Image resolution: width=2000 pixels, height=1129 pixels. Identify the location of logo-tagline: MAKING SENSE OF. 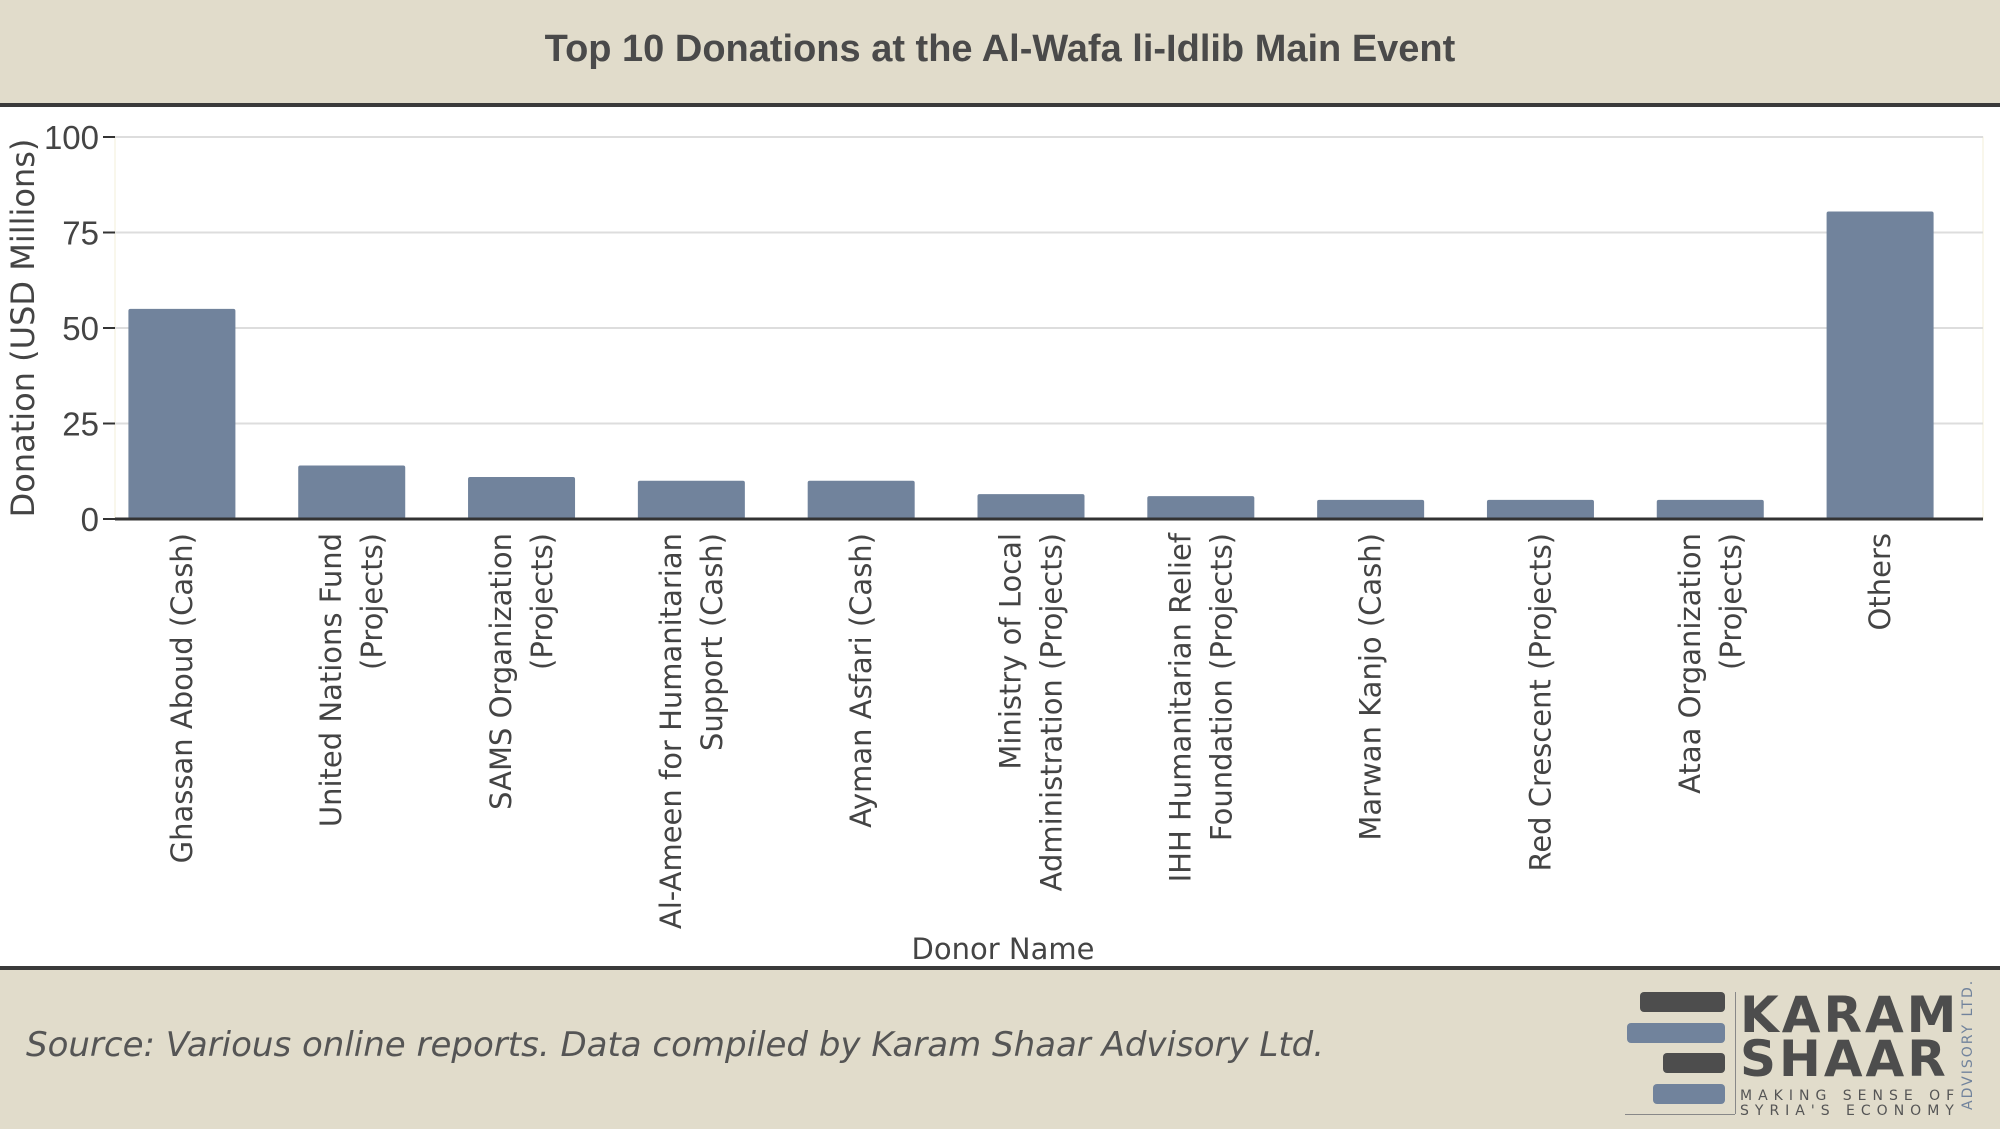
(1850, 1096).